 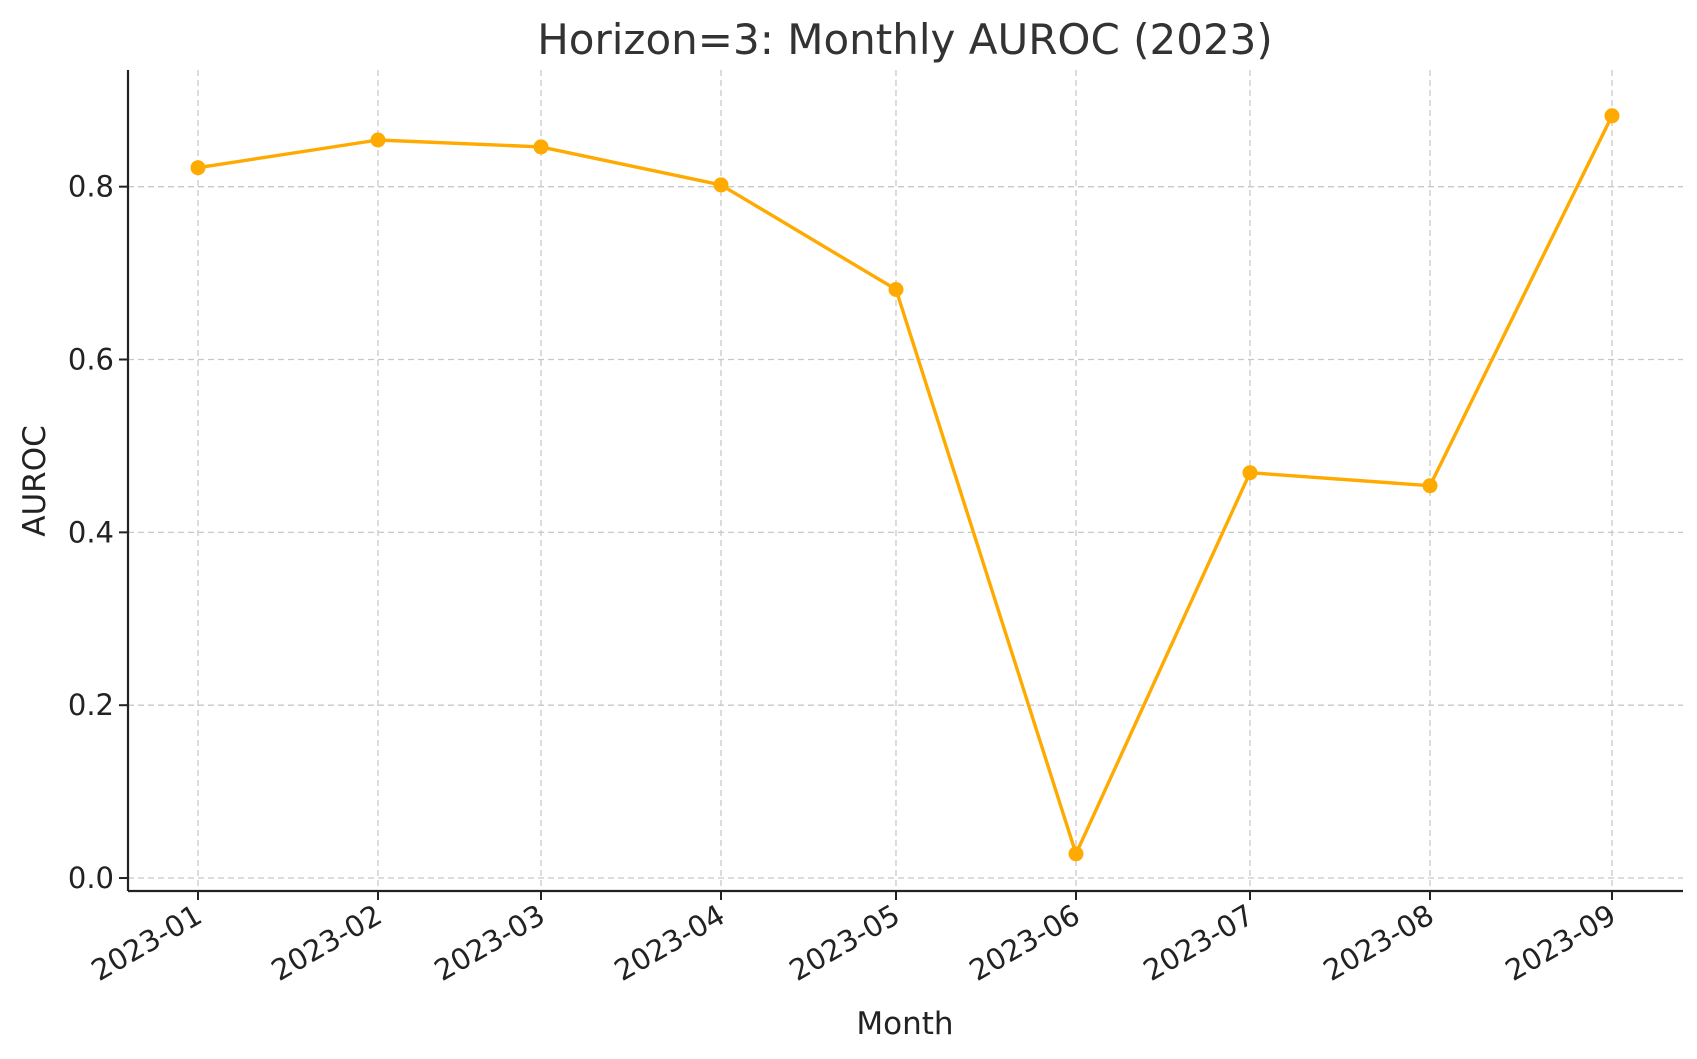 What do you see at coordinates (91, 360) in the screenshot?
I see `y-tick-label: 0.6` at bounding box center [91, 360].